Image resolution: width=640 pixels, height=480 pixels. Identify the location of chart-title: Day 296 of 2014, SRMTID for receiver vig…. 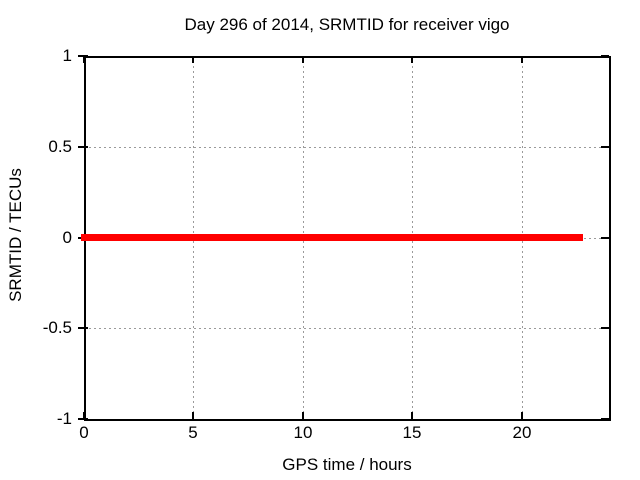
(347, 24).